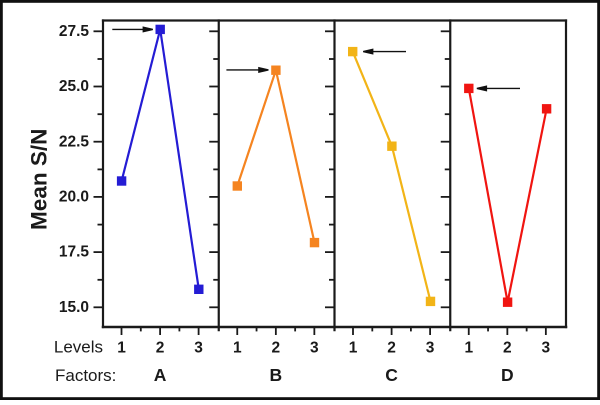 Image resolution: width=600 pixels, height=405 pixels. What do you see at coordinates (39, 179) in the screenshot?
I see `svg-text: Mean S/N` at bounding box center [39, 179].